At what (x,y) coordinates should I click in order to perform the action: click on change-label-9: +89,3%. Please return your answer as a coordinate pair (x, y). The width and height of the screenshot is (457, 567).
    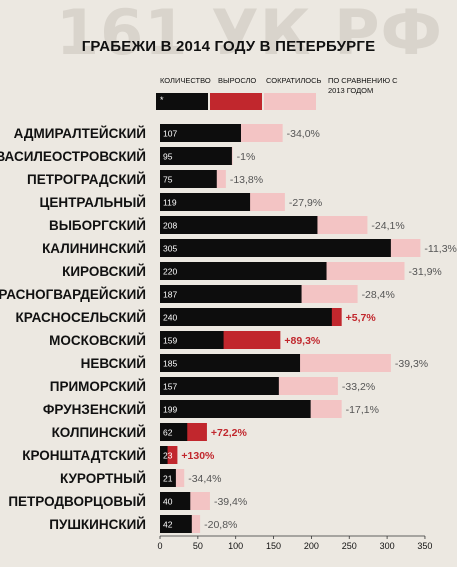
    Looking at the image, I should click on (302, 341).